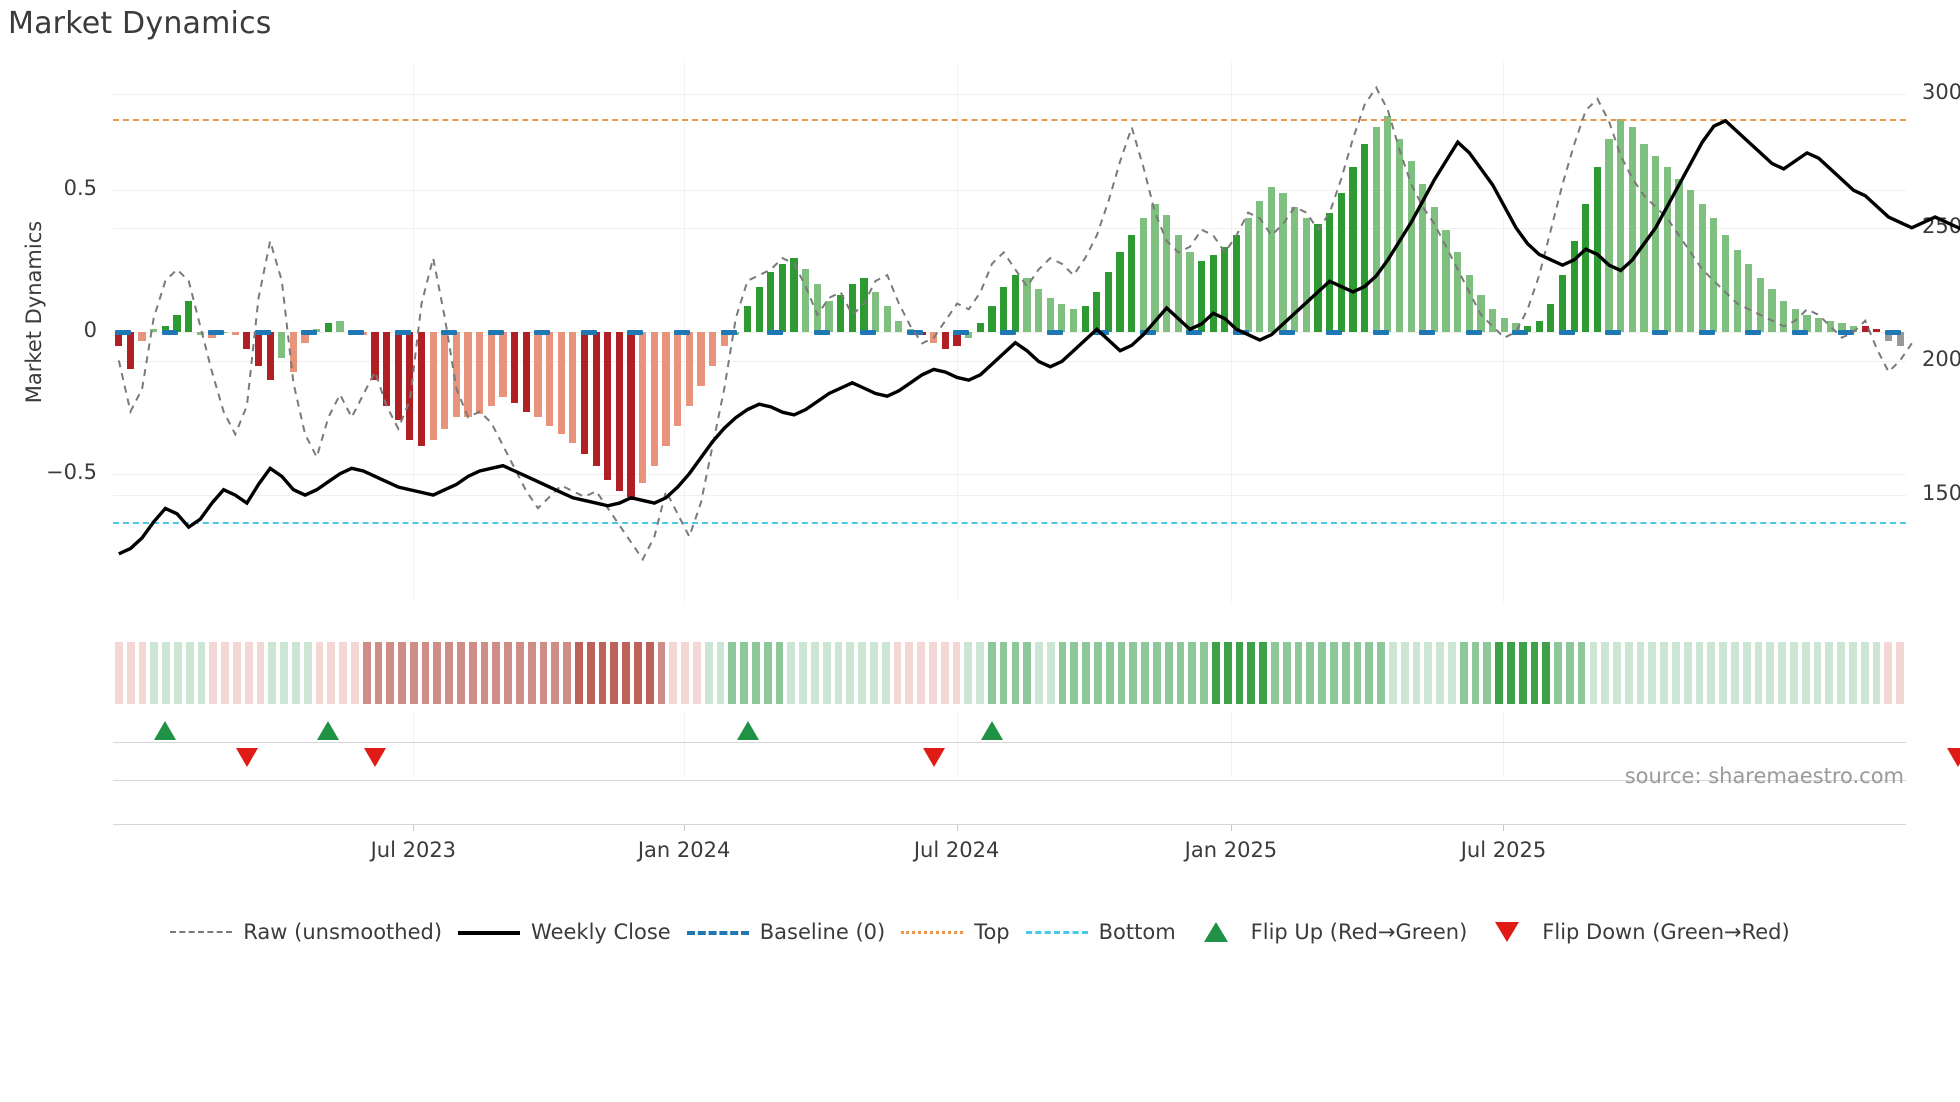  Describe the element at coordinates (306, 932) in the screenshot. I see `legend-item: Raw (unsmoothed)` at that location.